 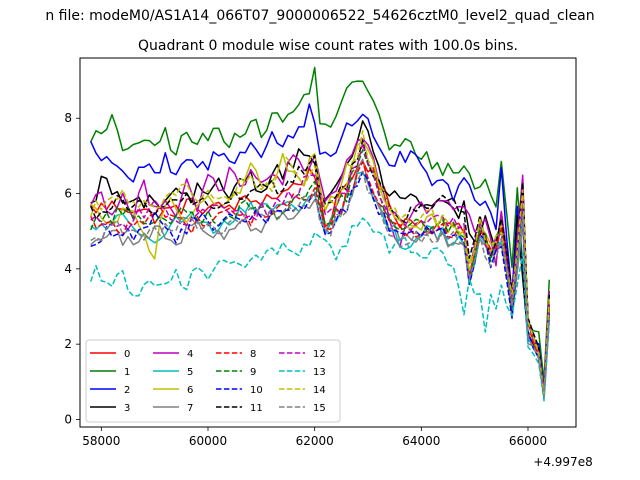 I want to click on x-offset-label: +4.997e8, so click(x=562, y=462).